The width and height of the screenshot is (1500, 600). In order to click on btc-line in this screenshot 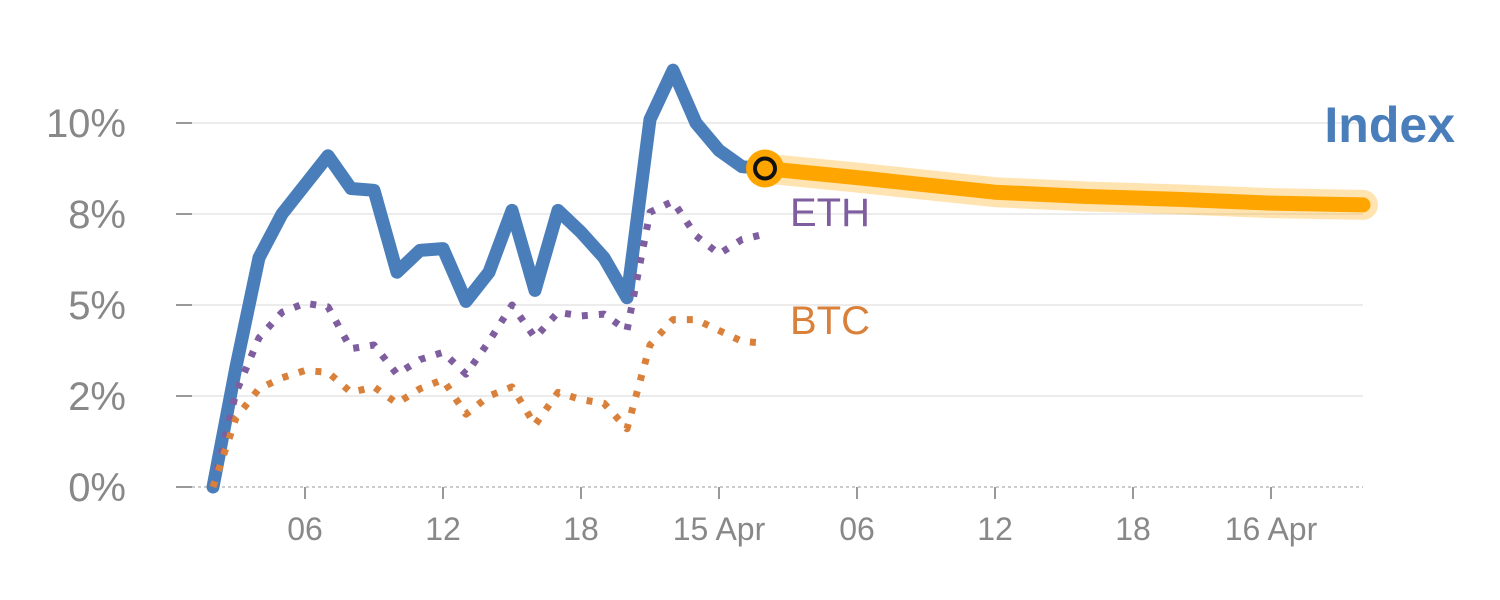, I will do `click(487, 402)`.